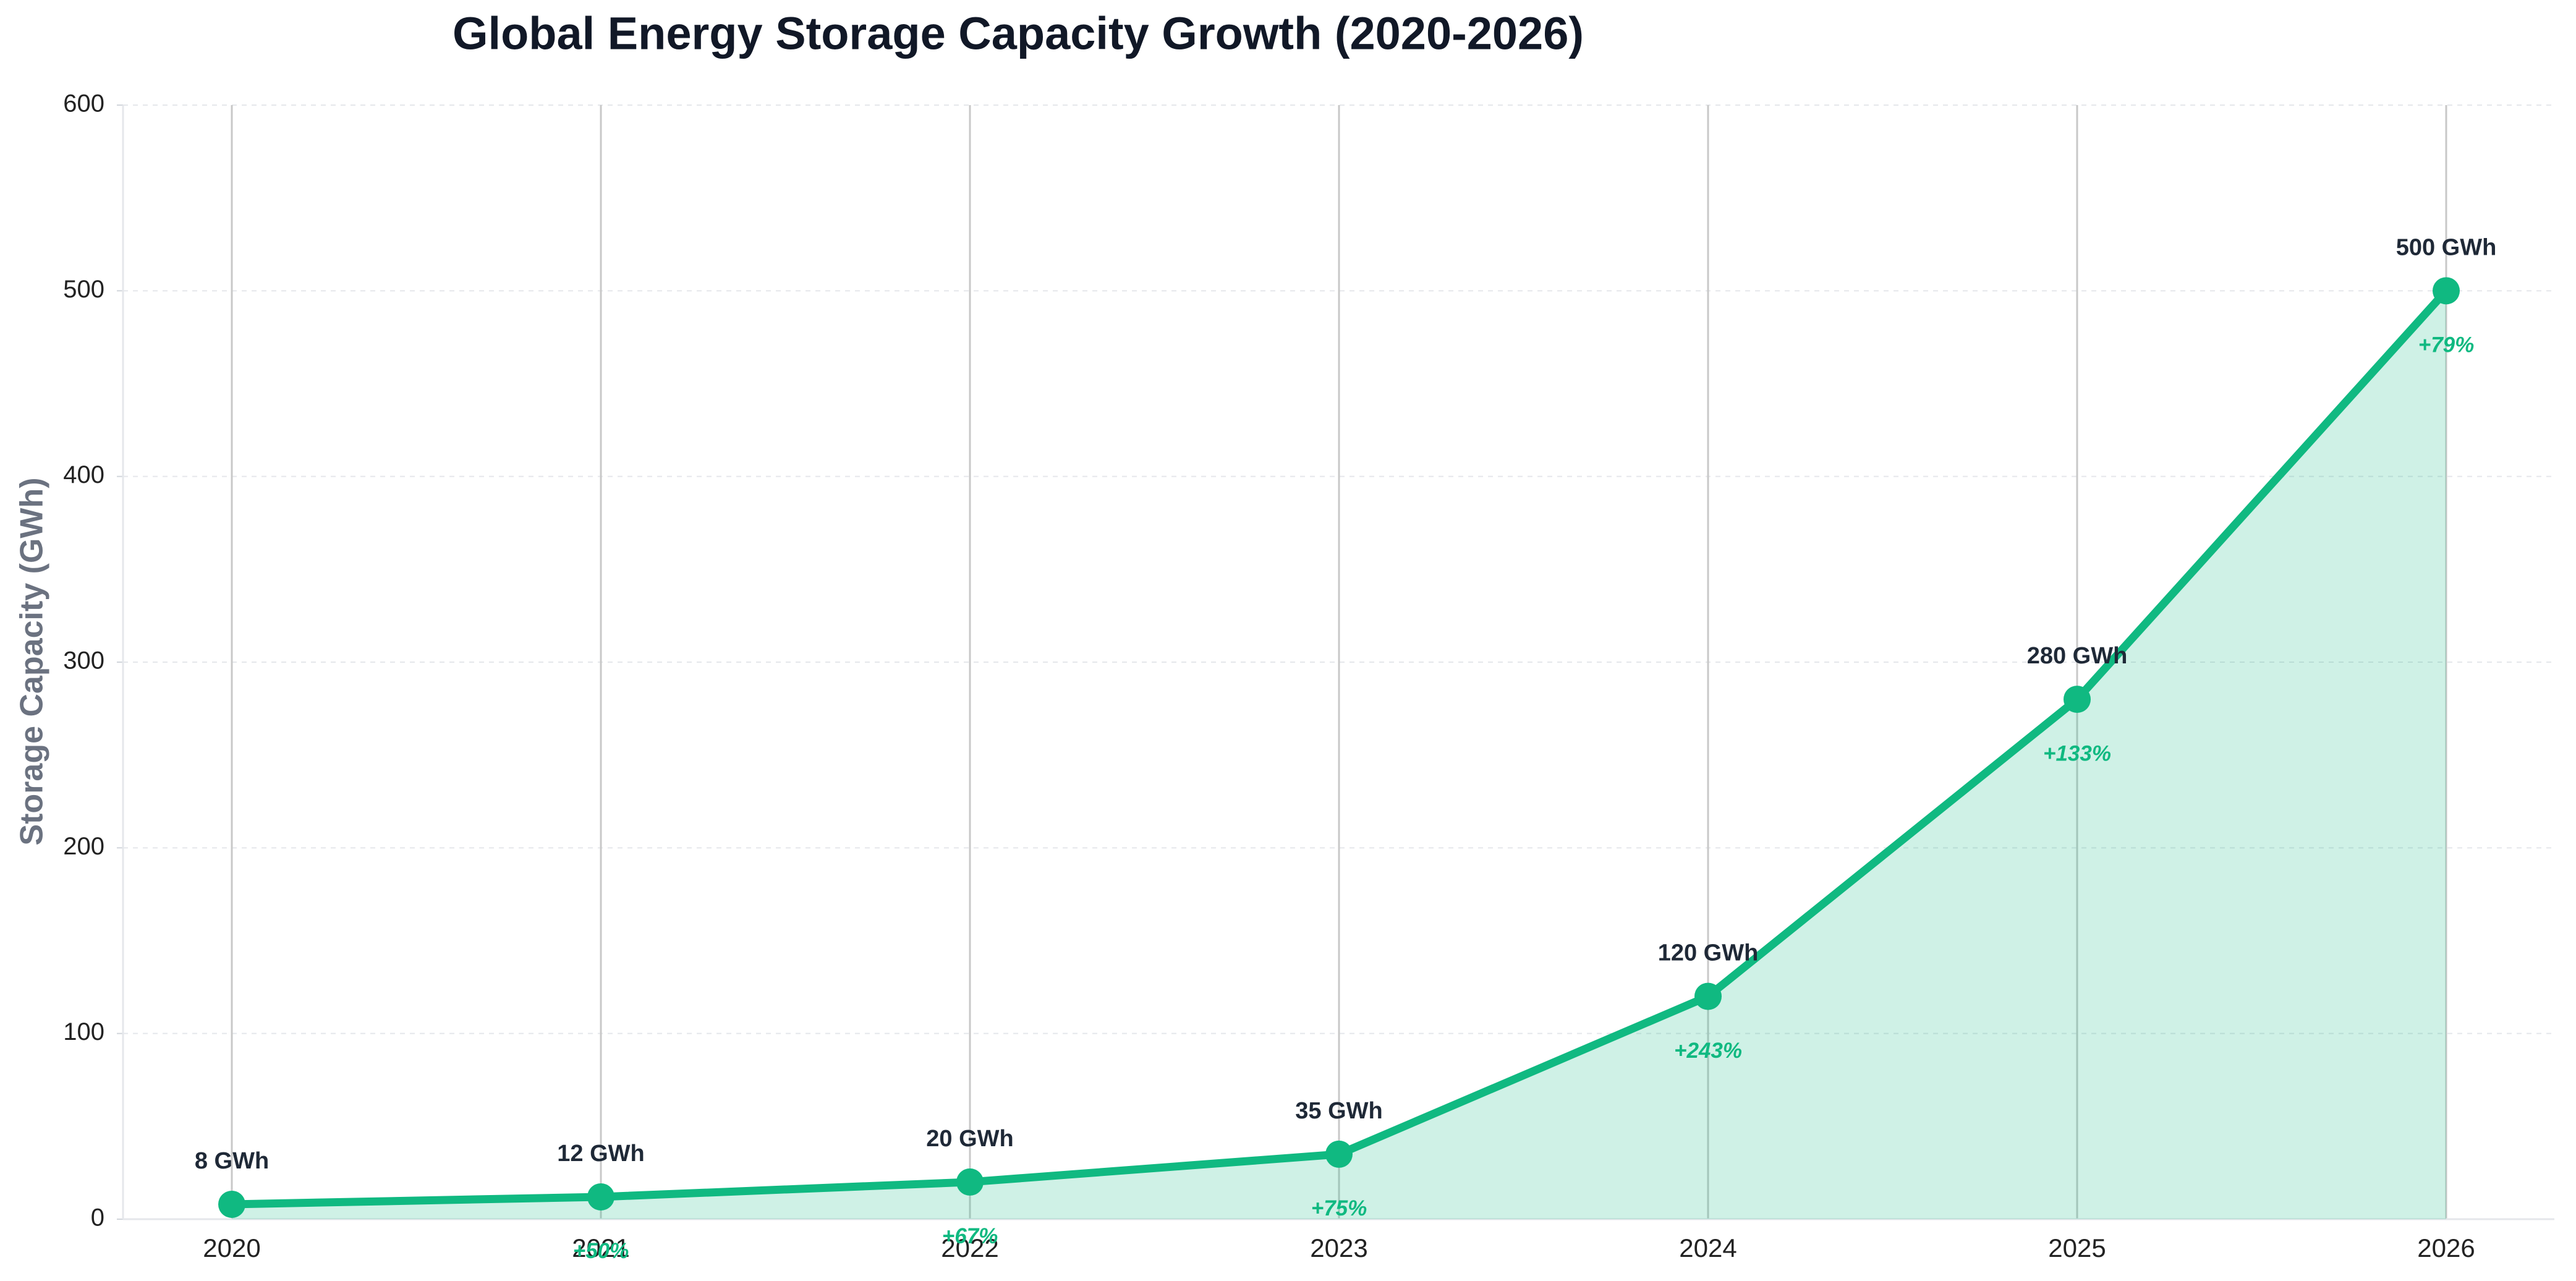 Image resolution: width=2576 pixels, height=1281 pixels. I want to click on value-label: 500 GWh, so click(2446, 247).